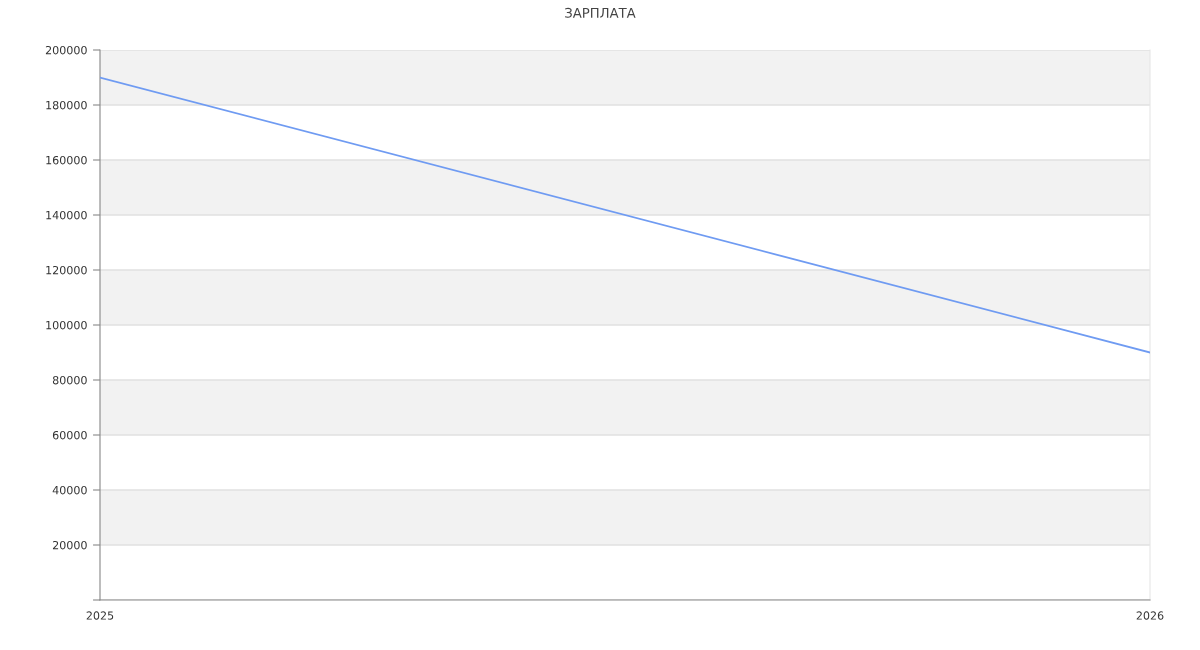  What do you see at coordinates (69, 545) in the screenshot?
I see `y-tick-label: 20000` at bounding box center [69, 545].